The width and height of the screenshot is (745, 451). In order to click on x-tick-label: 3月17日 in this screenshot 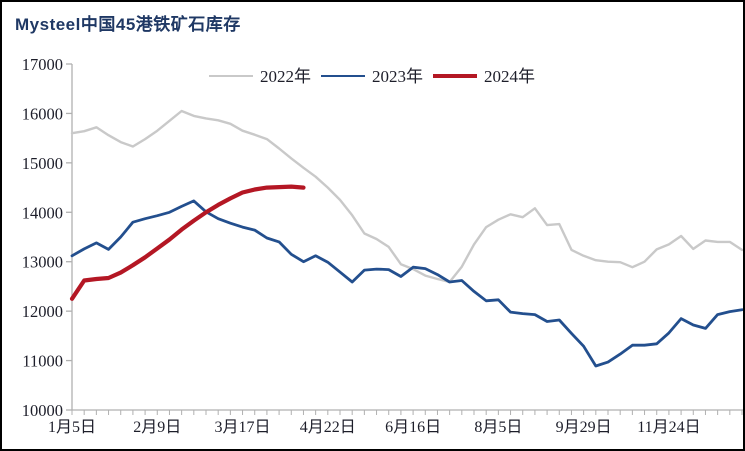, I will do `click(243, 427)`.